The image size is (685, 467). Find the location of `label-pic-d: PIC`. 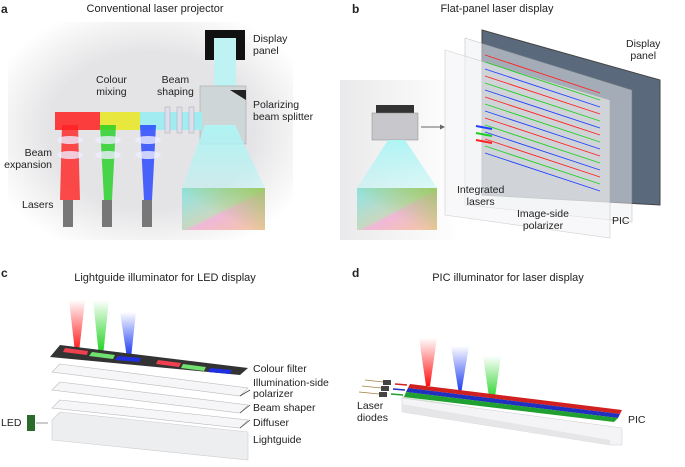

label-pic-d: PIC is located at coordinates (637, 420).